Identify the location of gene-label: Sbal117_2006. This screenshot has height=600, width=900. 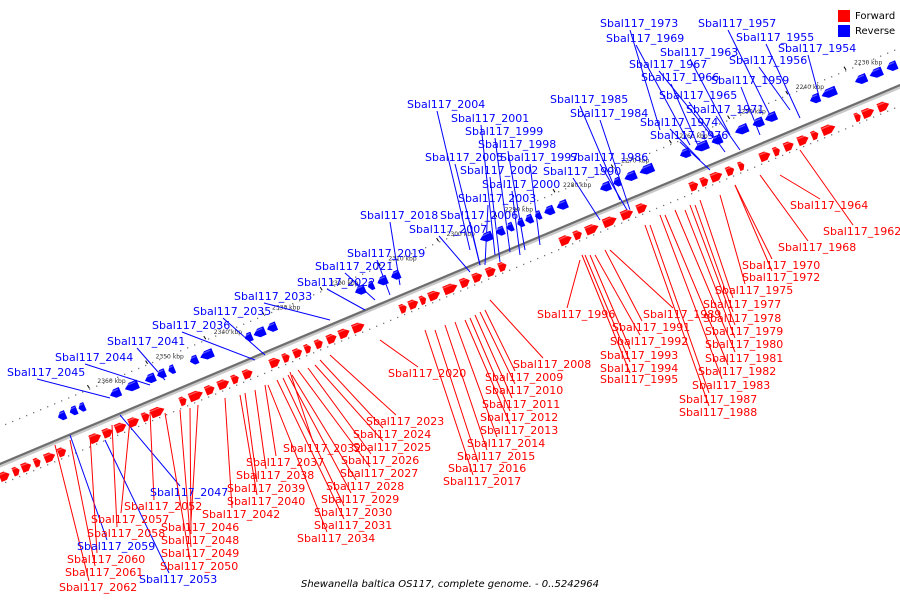
(479, 215).